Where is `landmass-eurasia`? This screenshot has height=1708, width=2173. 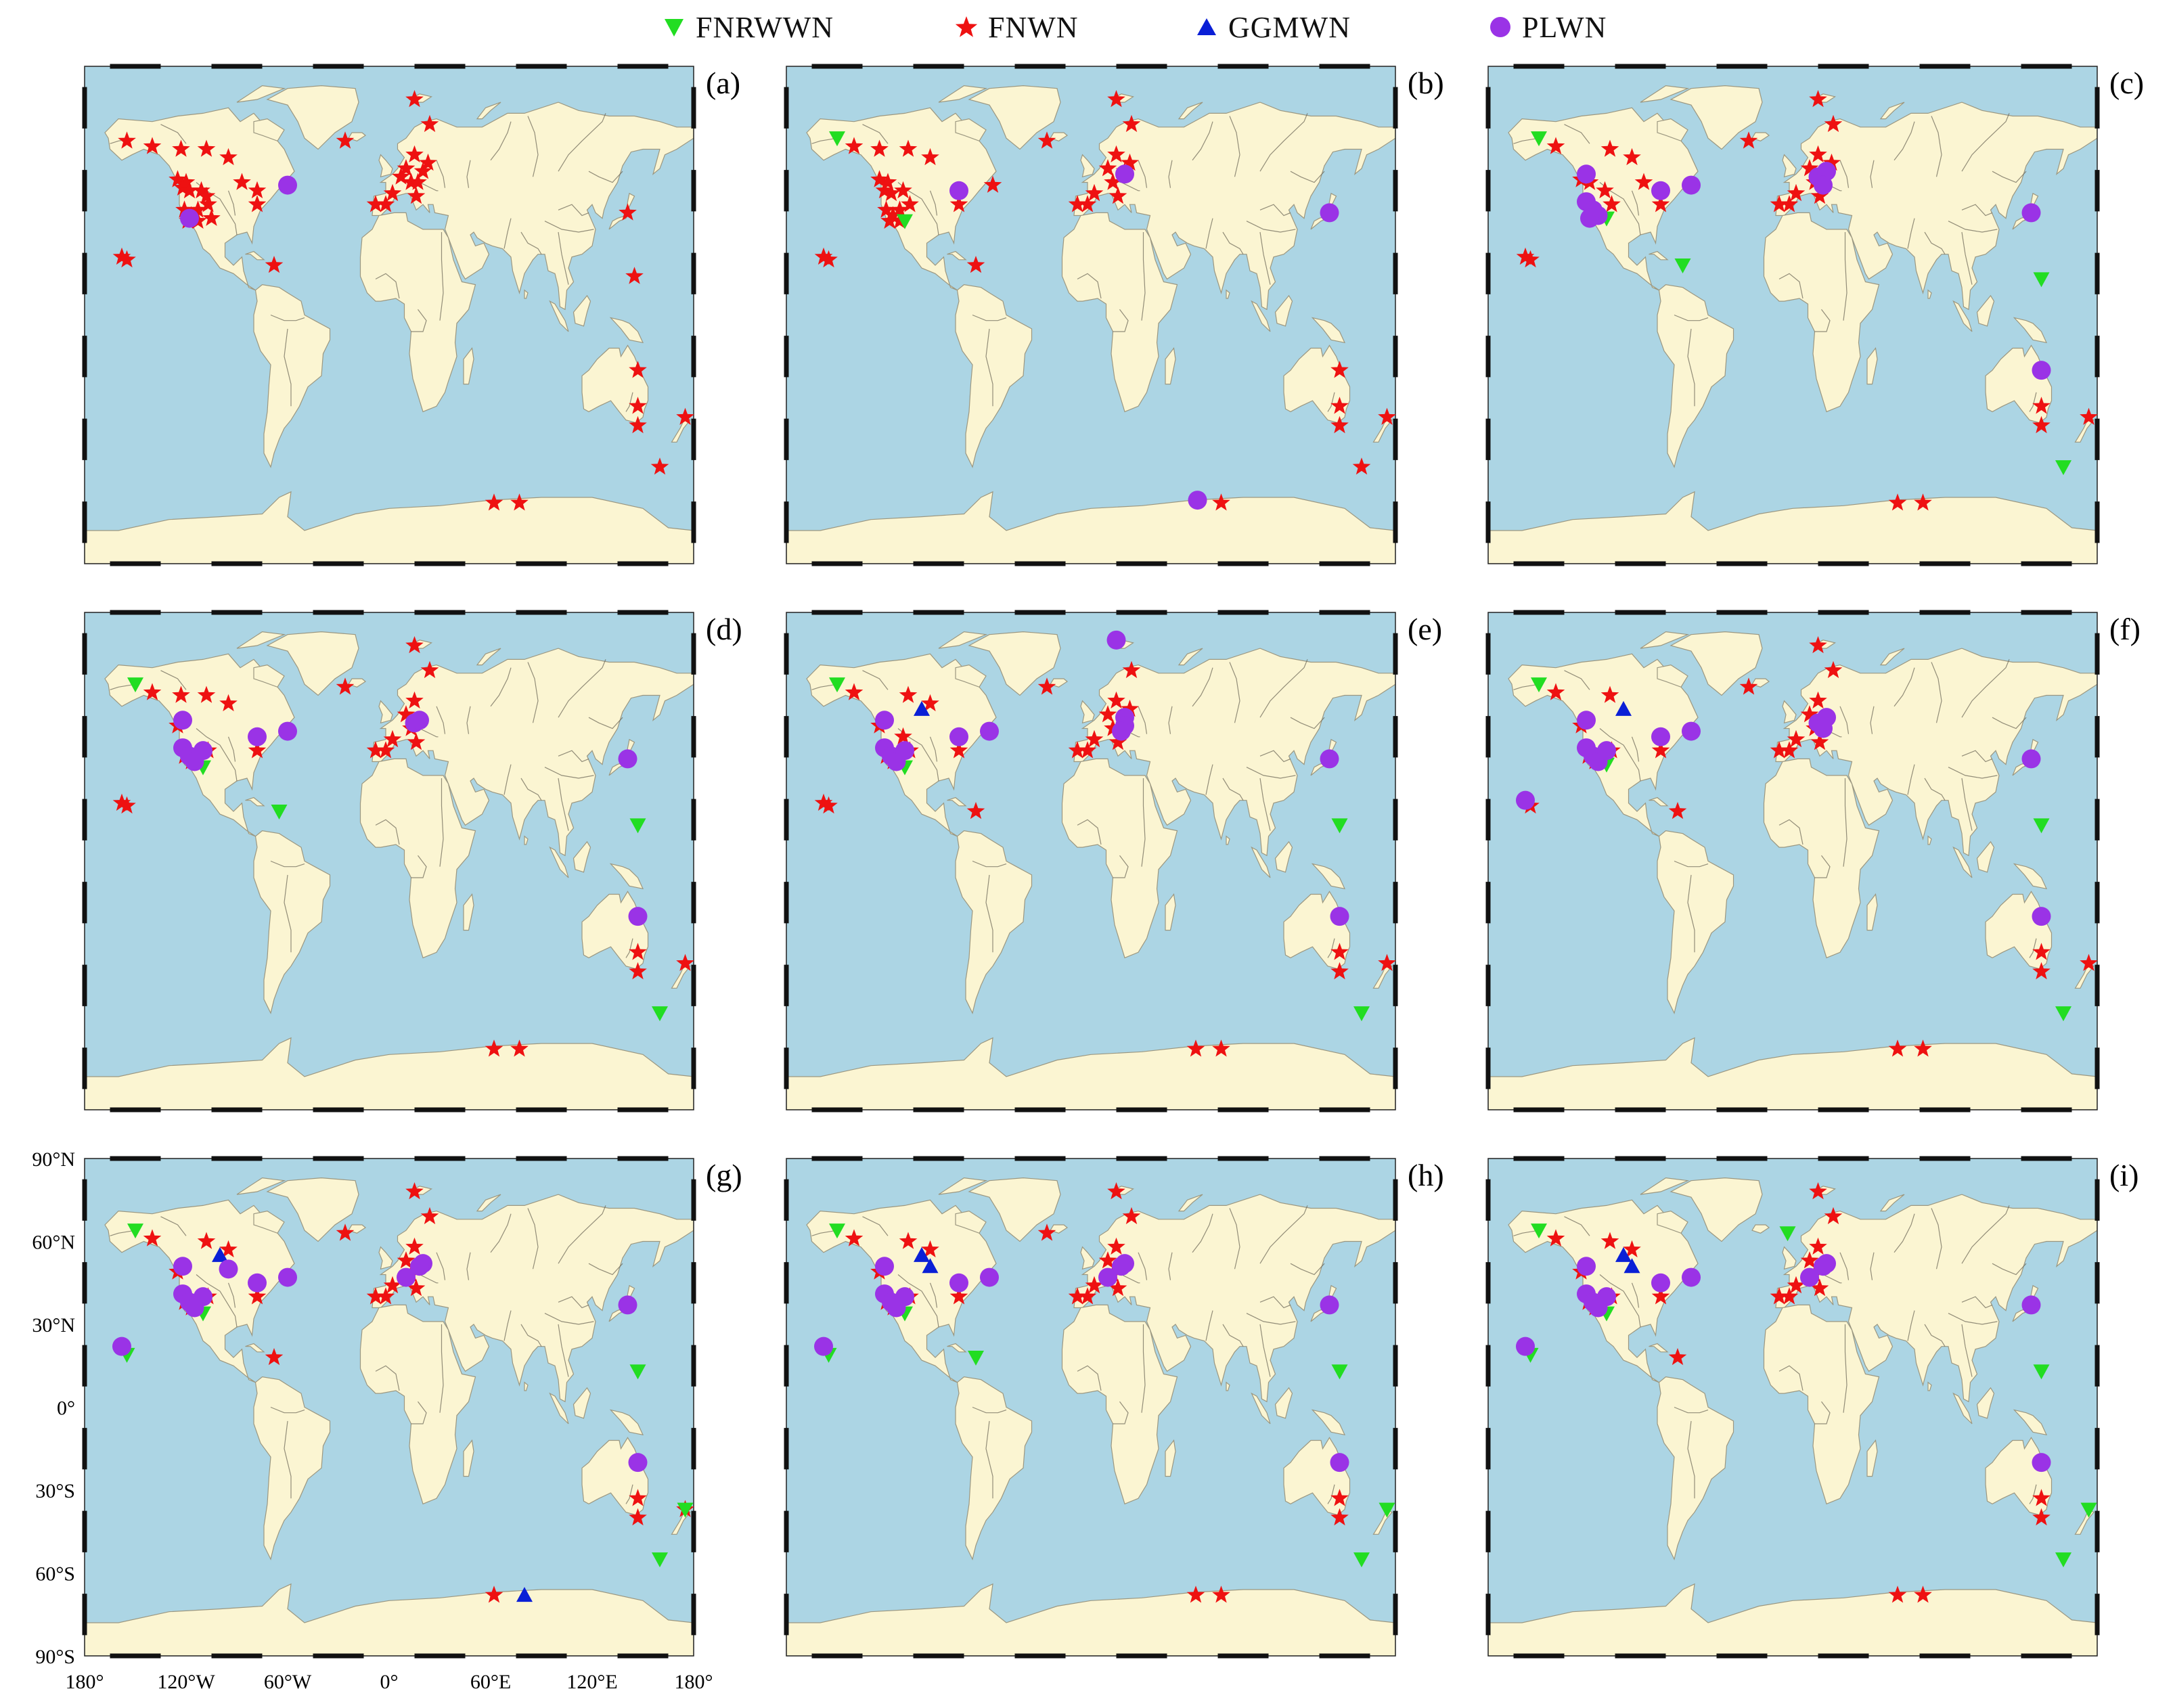
landmass-eurasia is located at coordinates (1234, 207).